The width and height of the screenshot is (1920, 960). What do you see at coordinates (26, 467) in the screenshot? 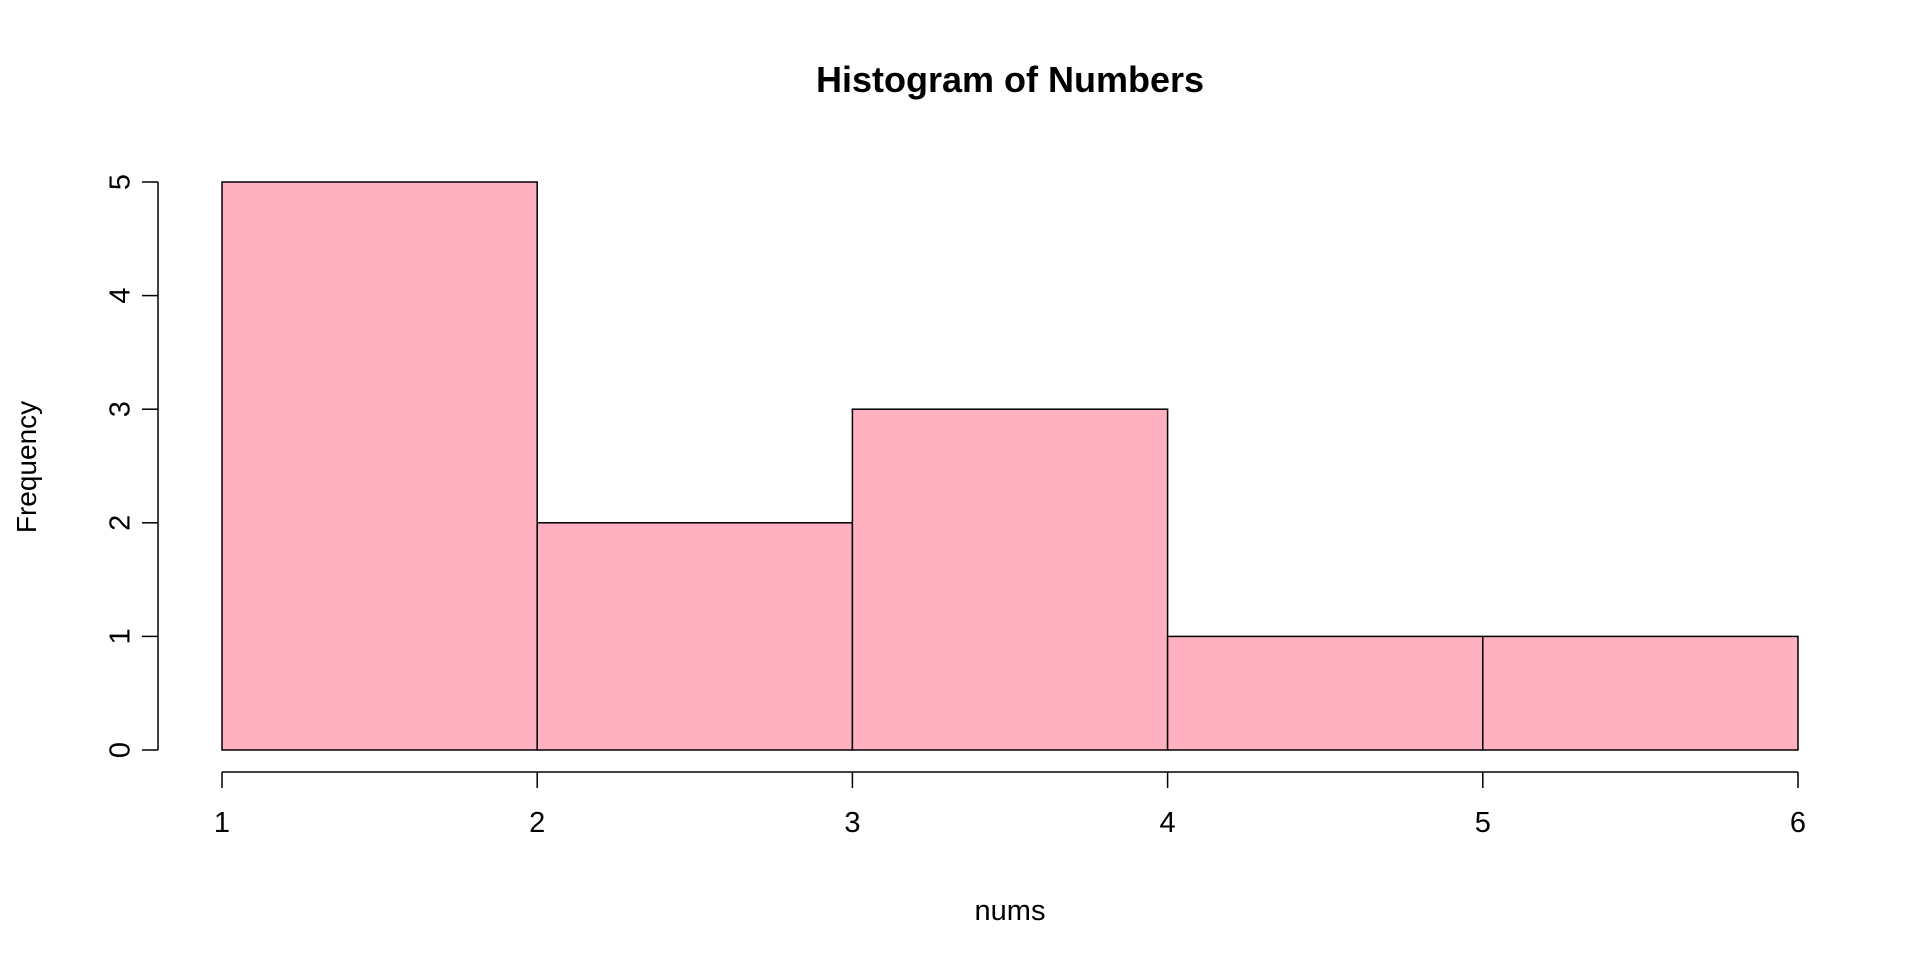
I see `y-axis-label: Frequency` at bounding box center [26, 467].